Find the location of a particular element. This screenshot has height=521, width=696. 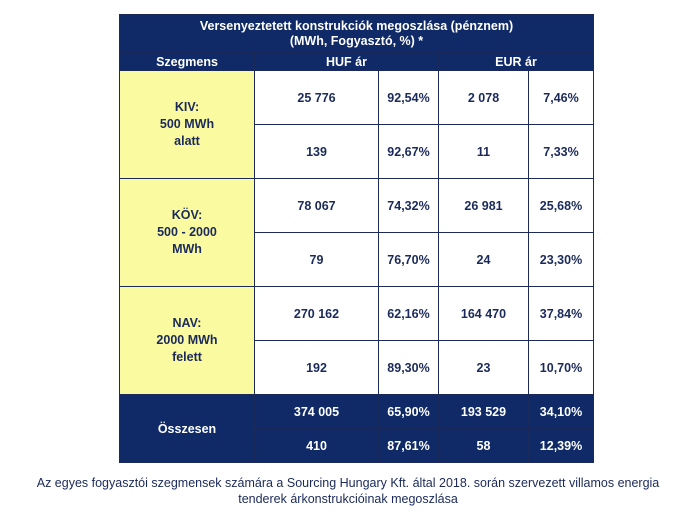

segment-header: Szegmens is located at coordinates (187, 61).